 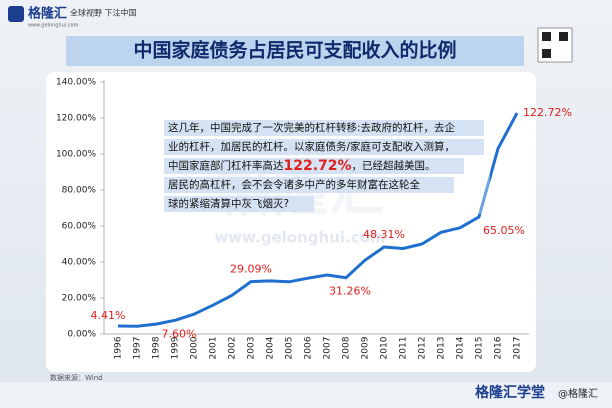 I want to click on x-tick-label: 2008, so click(x=347, y=347).